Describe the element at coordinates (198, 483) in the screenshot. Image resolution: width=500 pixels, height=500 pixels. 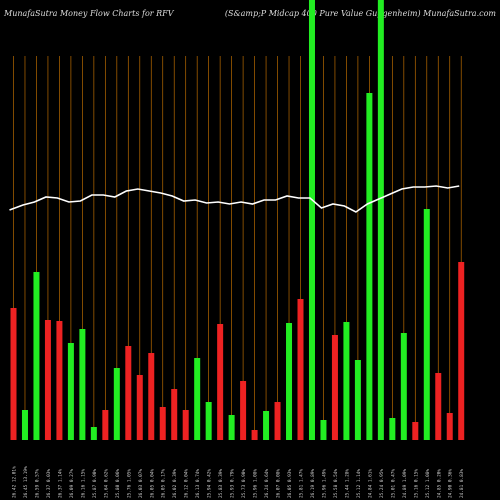
I see `x-tick-label: 26.13 0.74%` at that location.